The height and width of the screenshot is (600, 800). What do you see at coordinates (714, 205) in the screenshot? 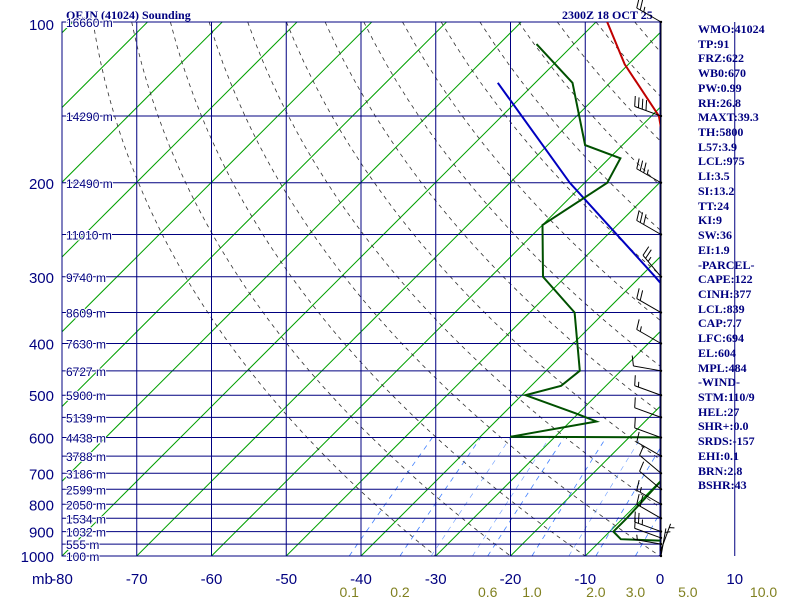
I see `index-item: TT:24` at bounding box center [714, 205].